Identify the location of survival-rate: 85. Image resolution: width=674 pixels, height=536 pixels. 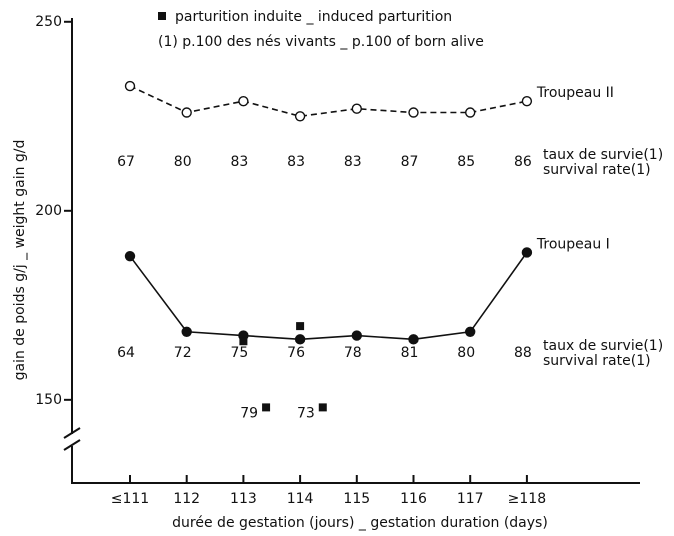
(466, 162).